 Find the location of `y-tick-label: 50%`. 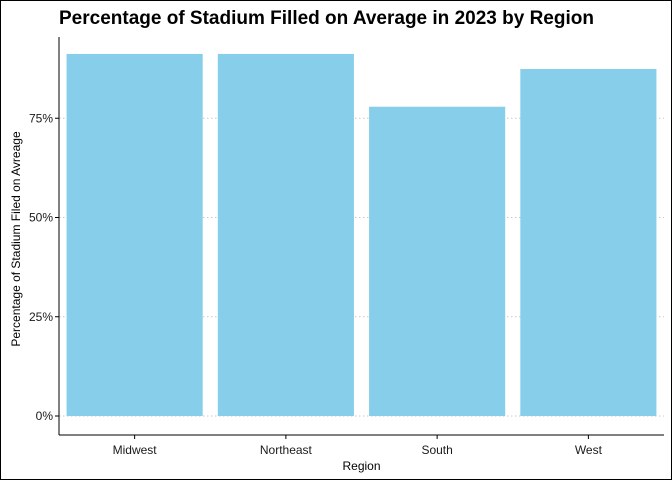

y-tick-label: 50% is located at coordinates (41, 218).